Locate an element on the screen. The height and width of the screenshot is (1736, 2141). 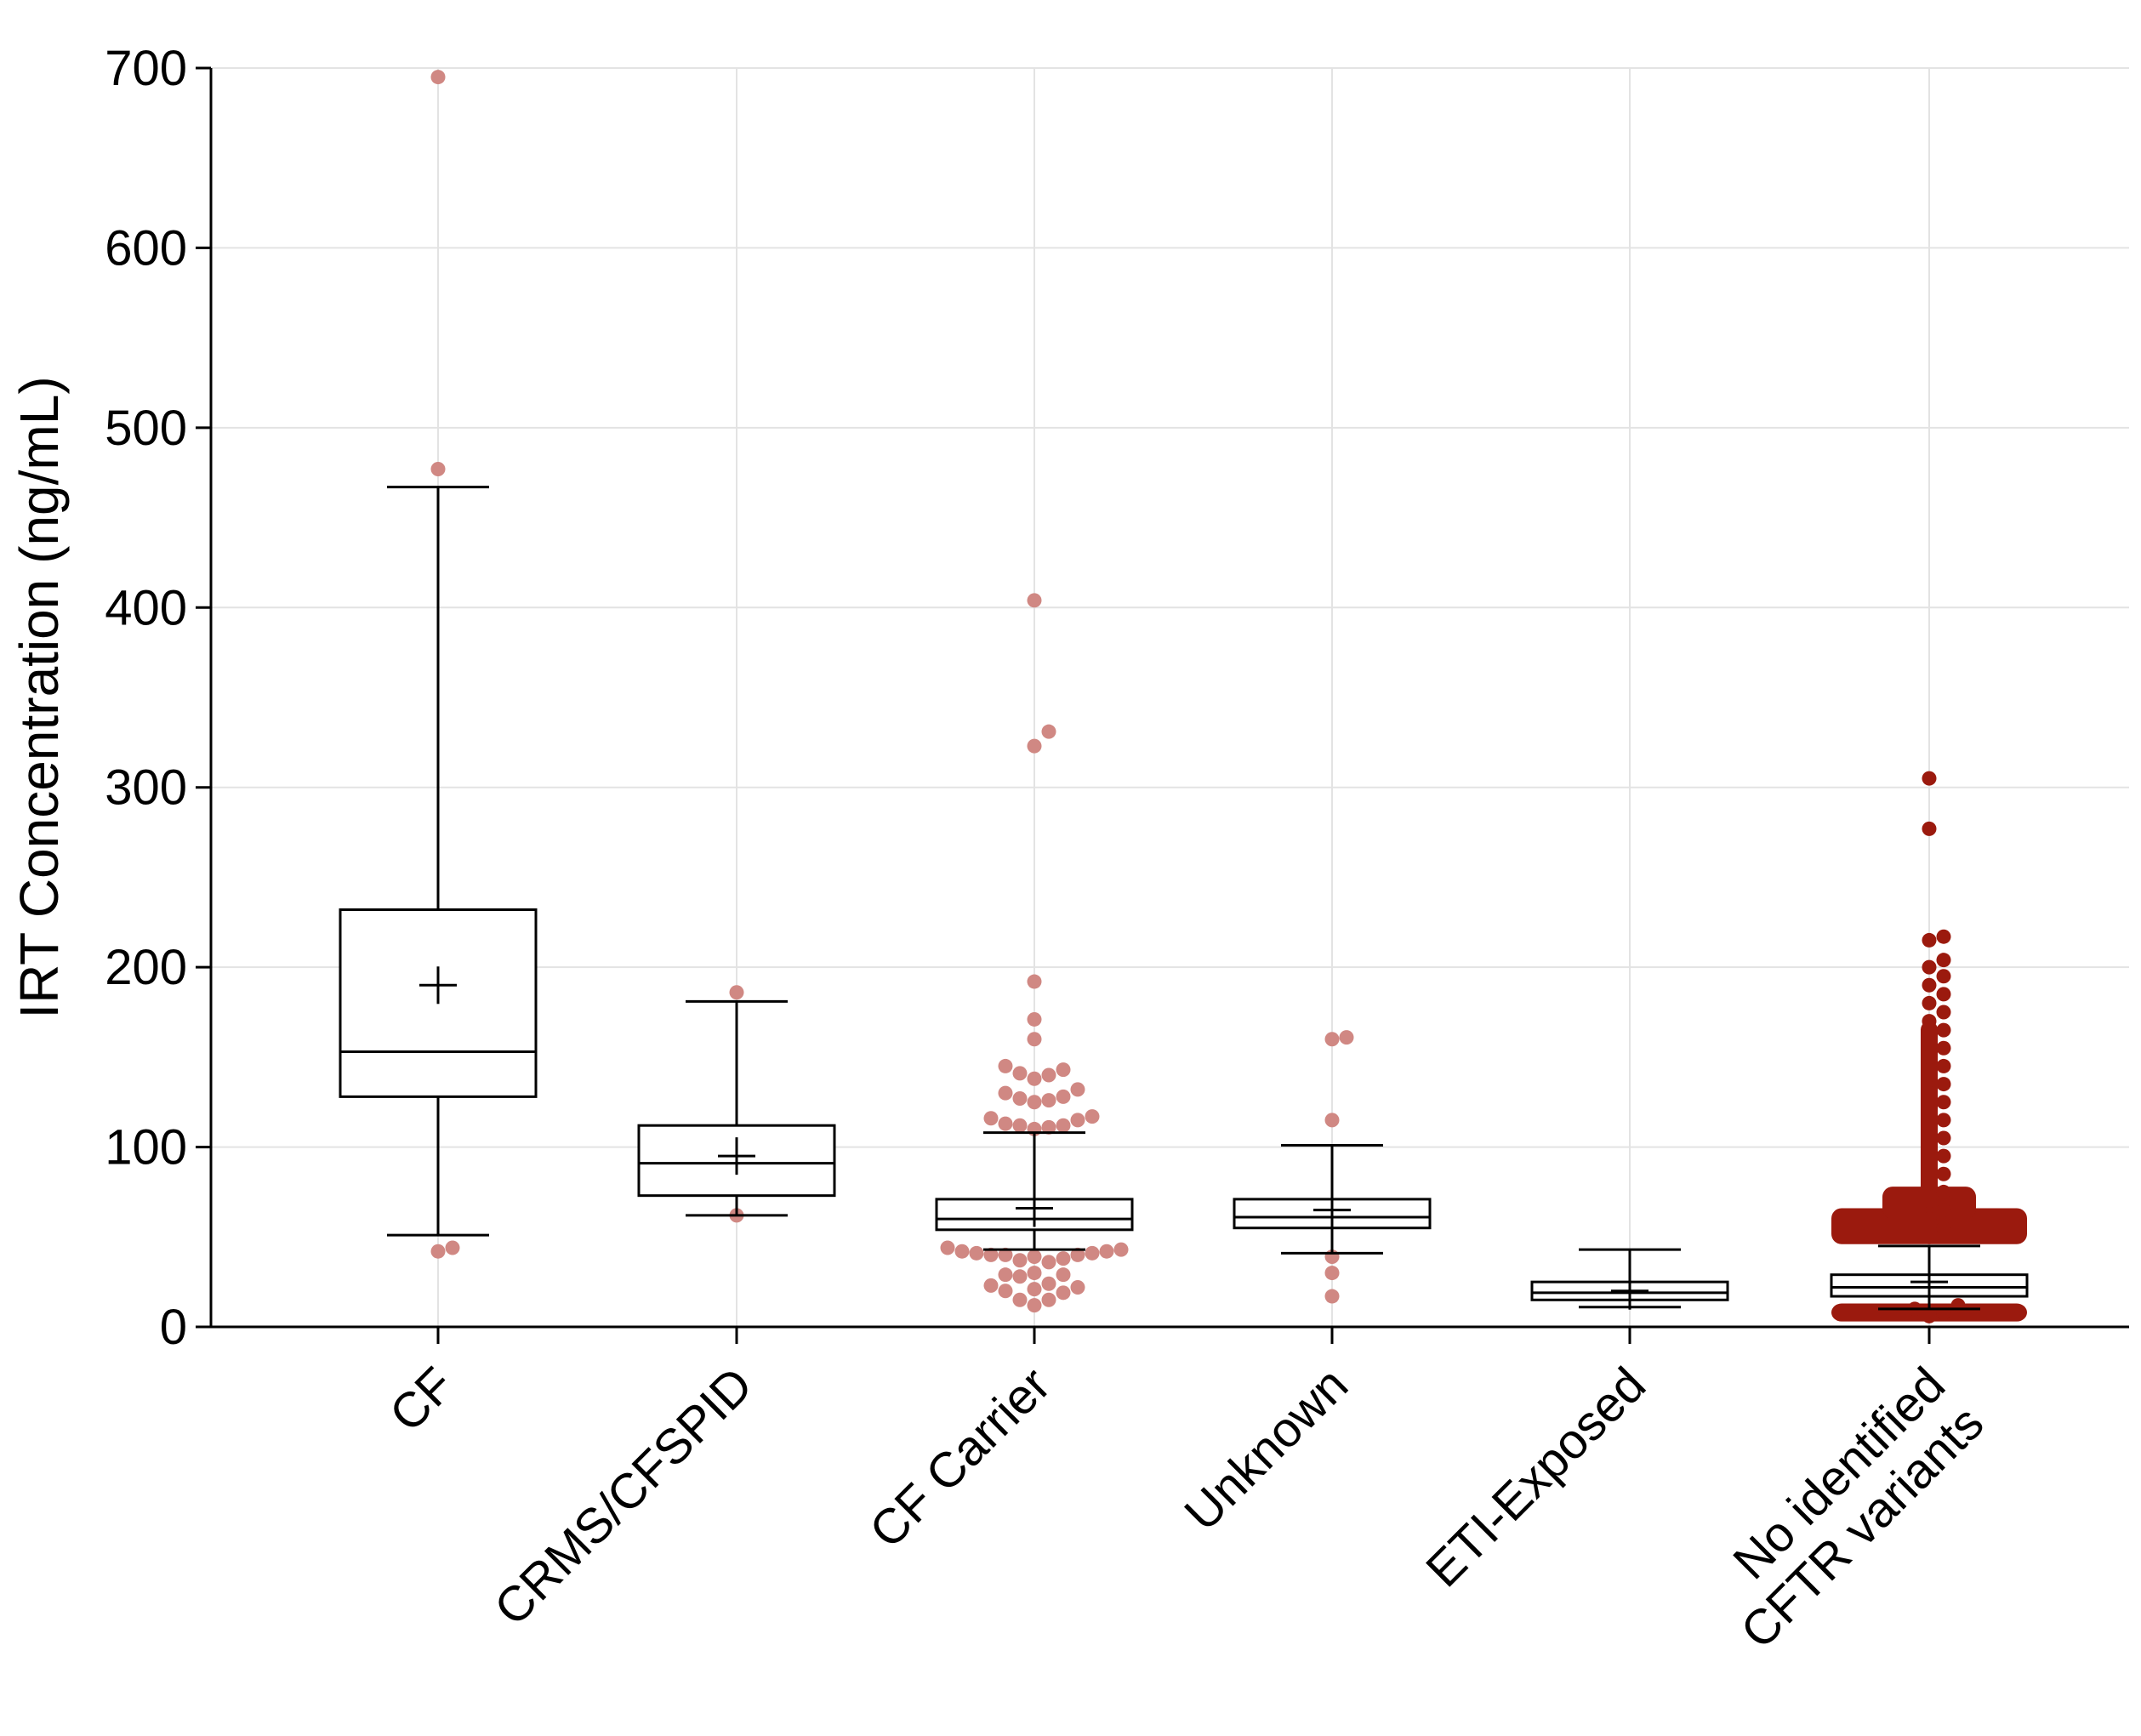
x-tick-label: CRMS/CFSPID is located at coordinates (624, 1496).